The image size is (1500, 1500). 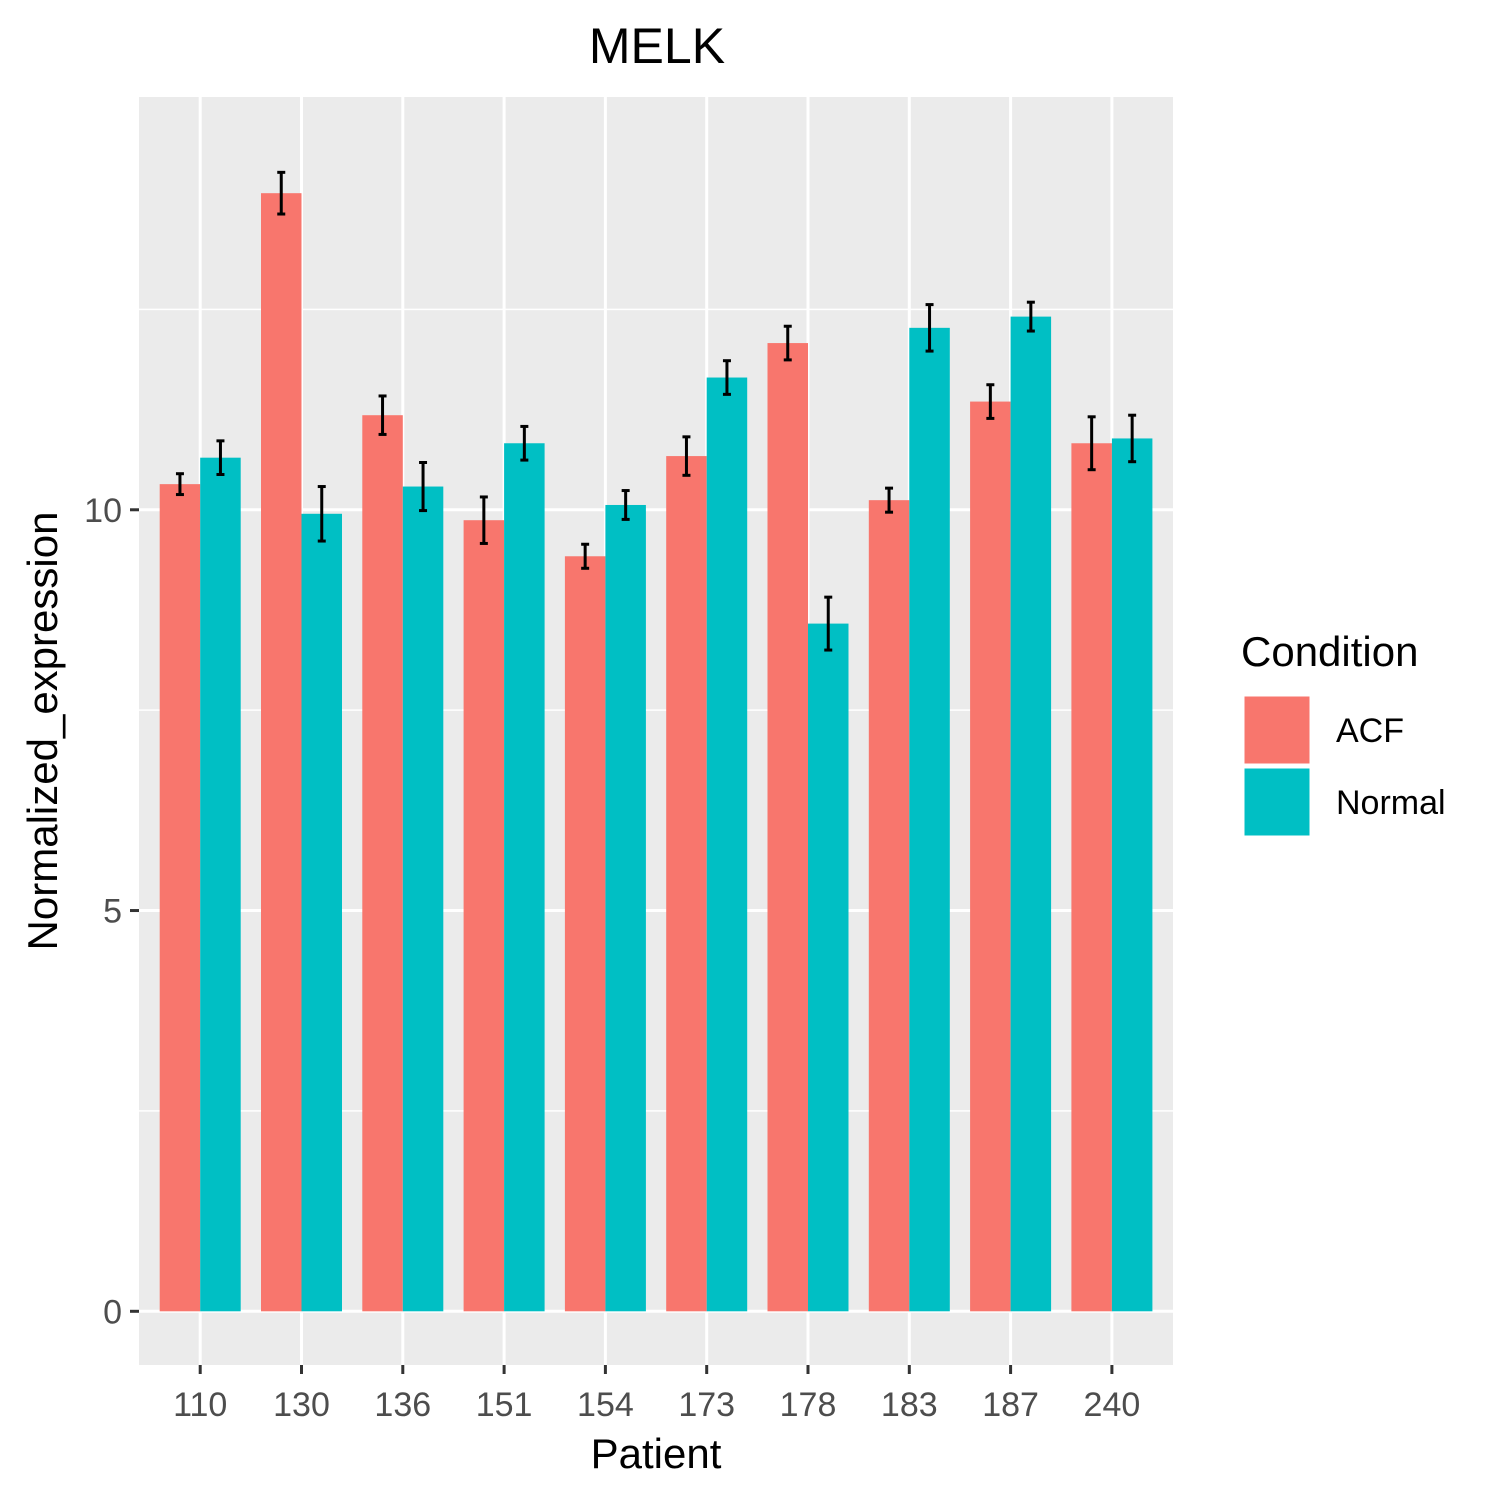 I want to click on x-tick-label: 183, so click(x=909, y=1405).